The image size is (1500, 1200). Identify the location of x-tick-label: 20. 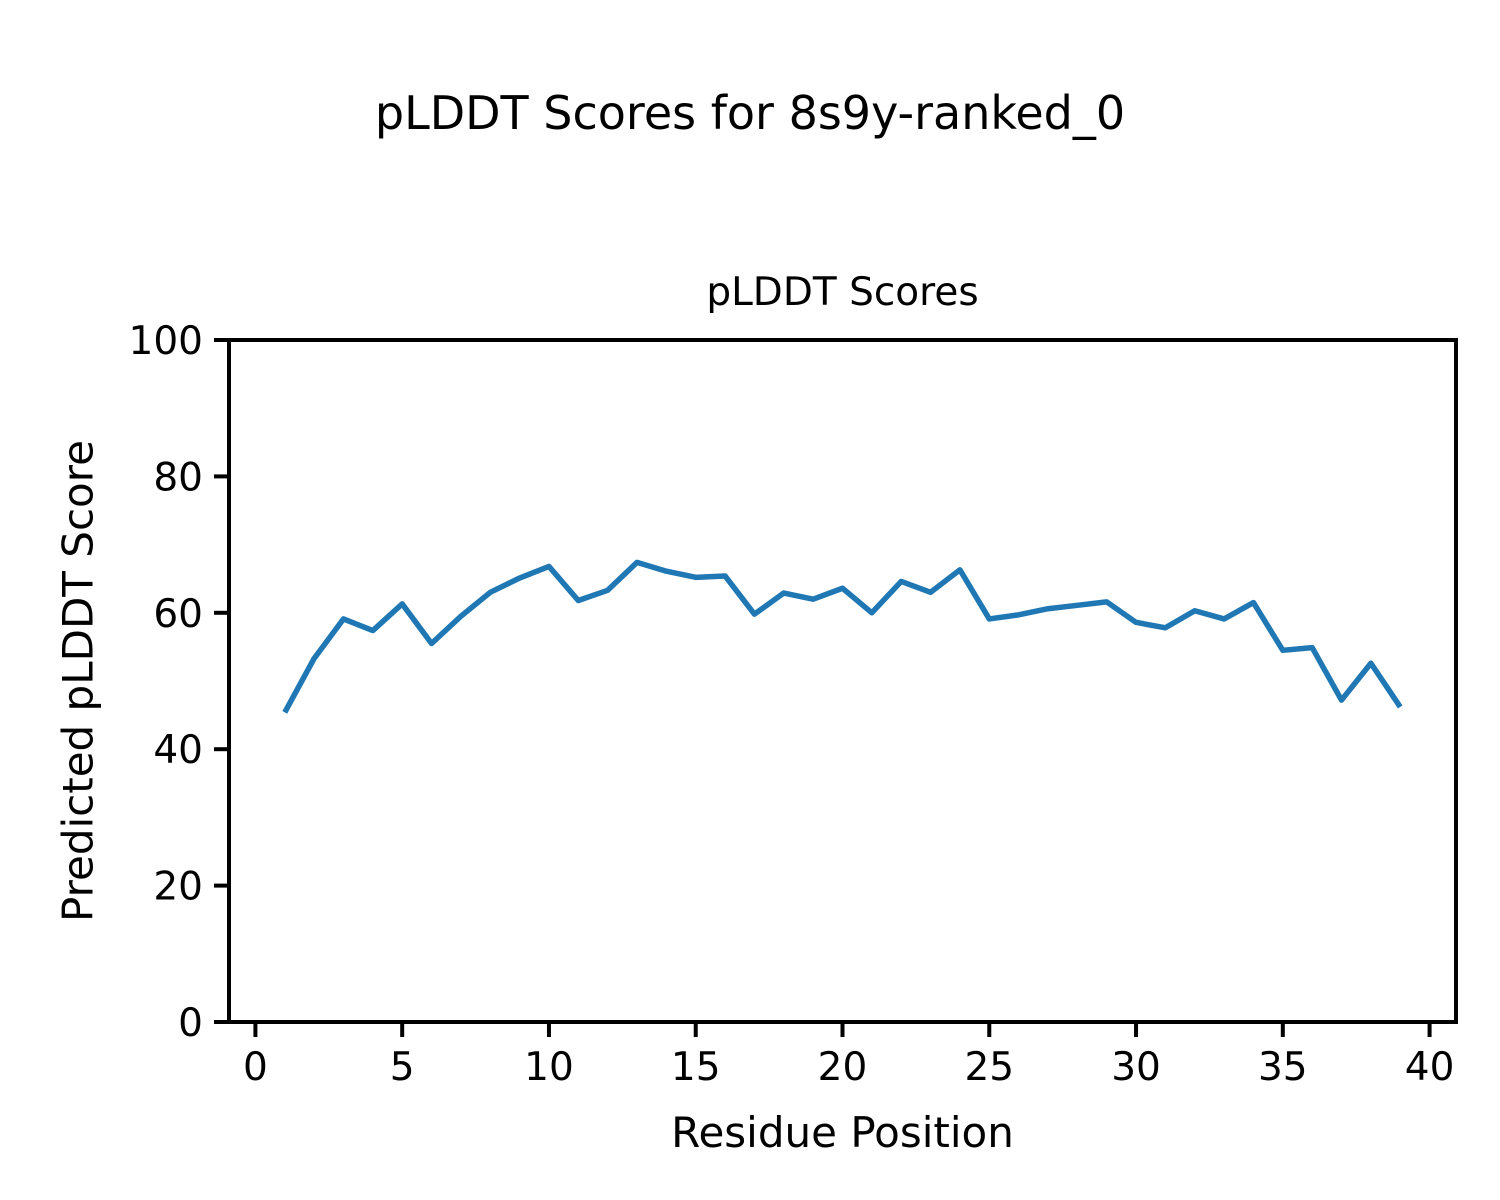
(843, 1067).